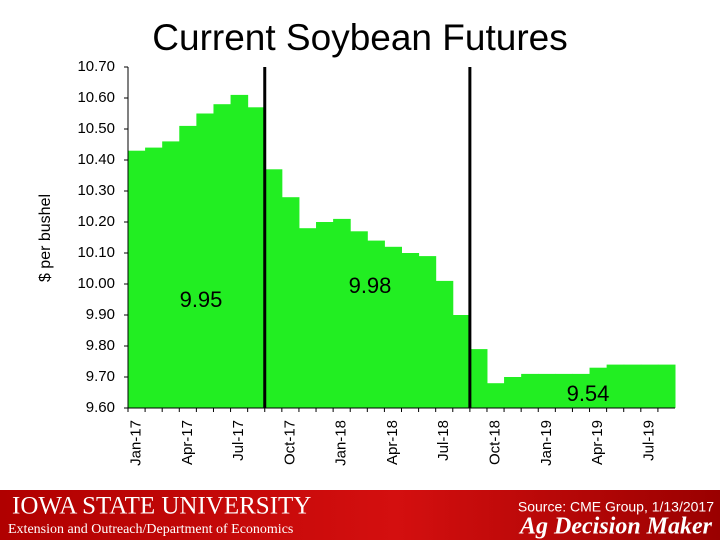 This screenshot has width=720, height=545. Describe the element at coordinates (96, 128) in the screenshot. I see `y-tick-label: 10.50` at that location.